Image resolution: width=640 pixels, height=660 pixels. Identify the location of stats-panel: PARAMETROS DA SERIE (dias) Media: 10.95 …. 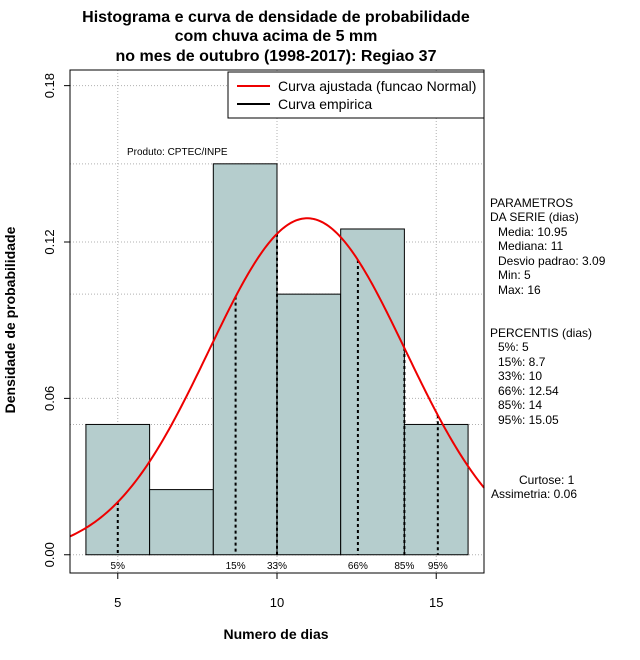
(548, 348).